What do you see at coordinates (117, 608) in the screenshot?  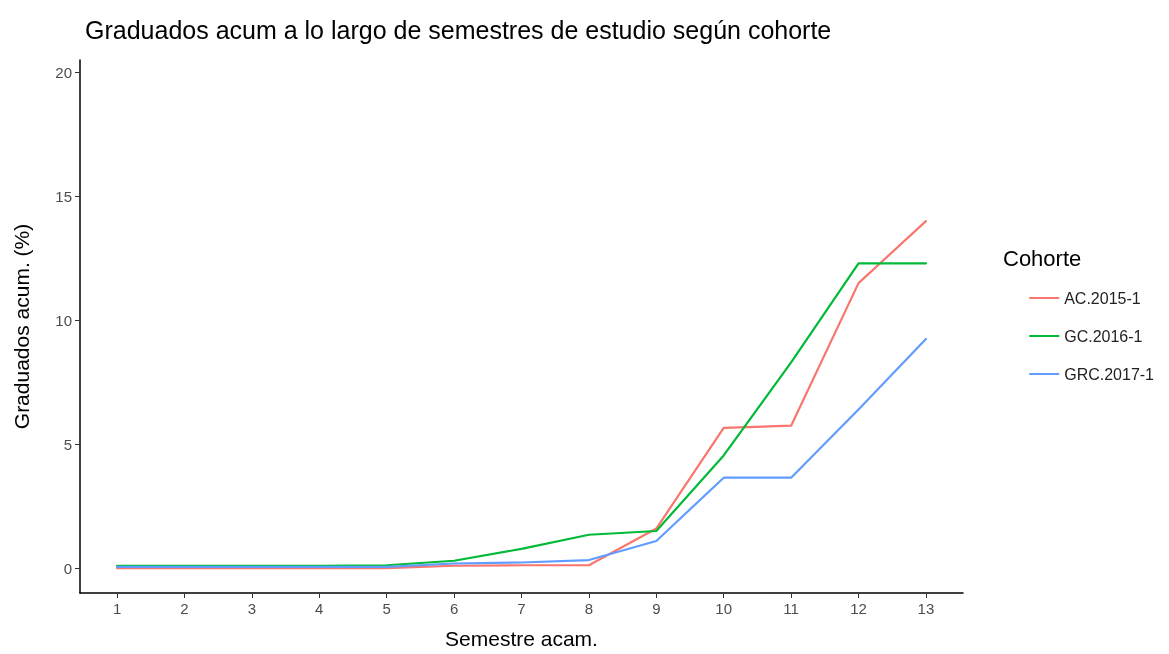 I see `x-tick-label: 1` at bounding box center [117, 608].